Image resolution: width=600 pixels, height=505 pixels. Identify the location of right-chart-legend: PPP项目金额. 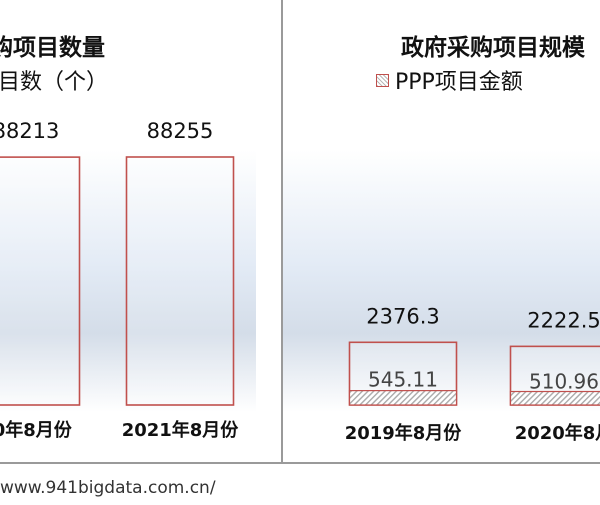
(449, 80).